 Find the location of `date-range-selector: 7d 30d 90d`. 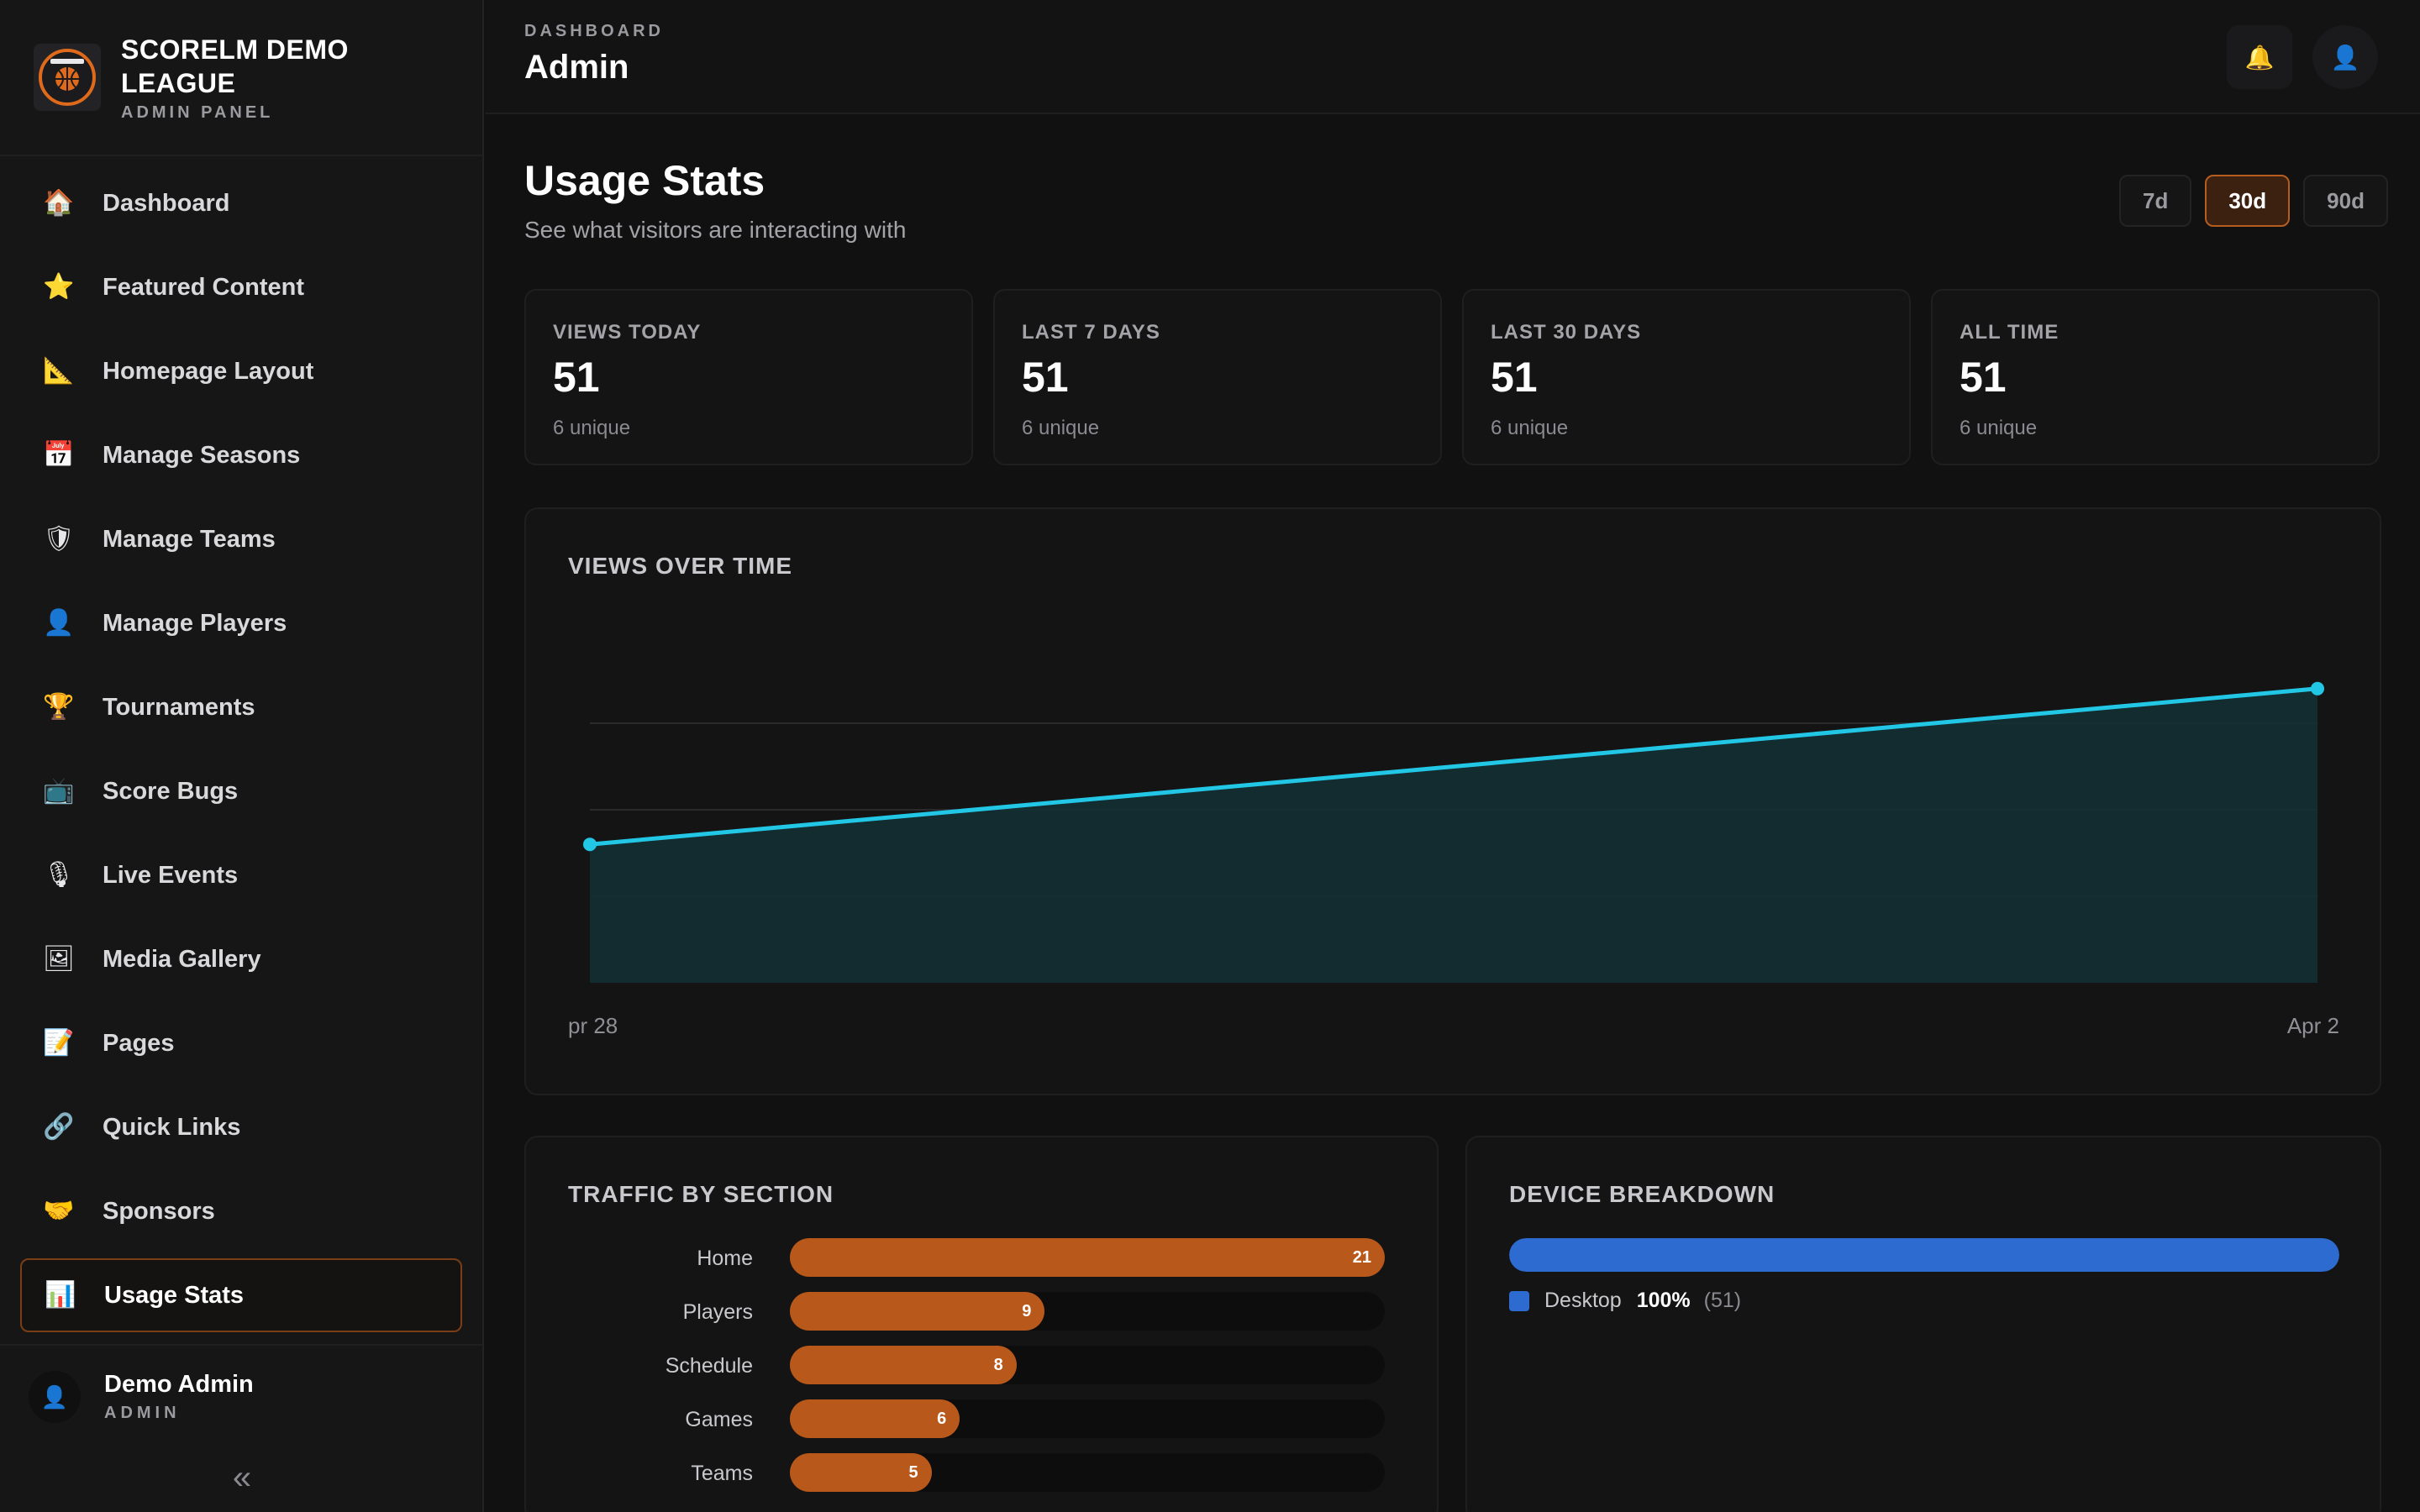

date-range-selector: 7d 30d 90d is located at coordinates (2253, 201).